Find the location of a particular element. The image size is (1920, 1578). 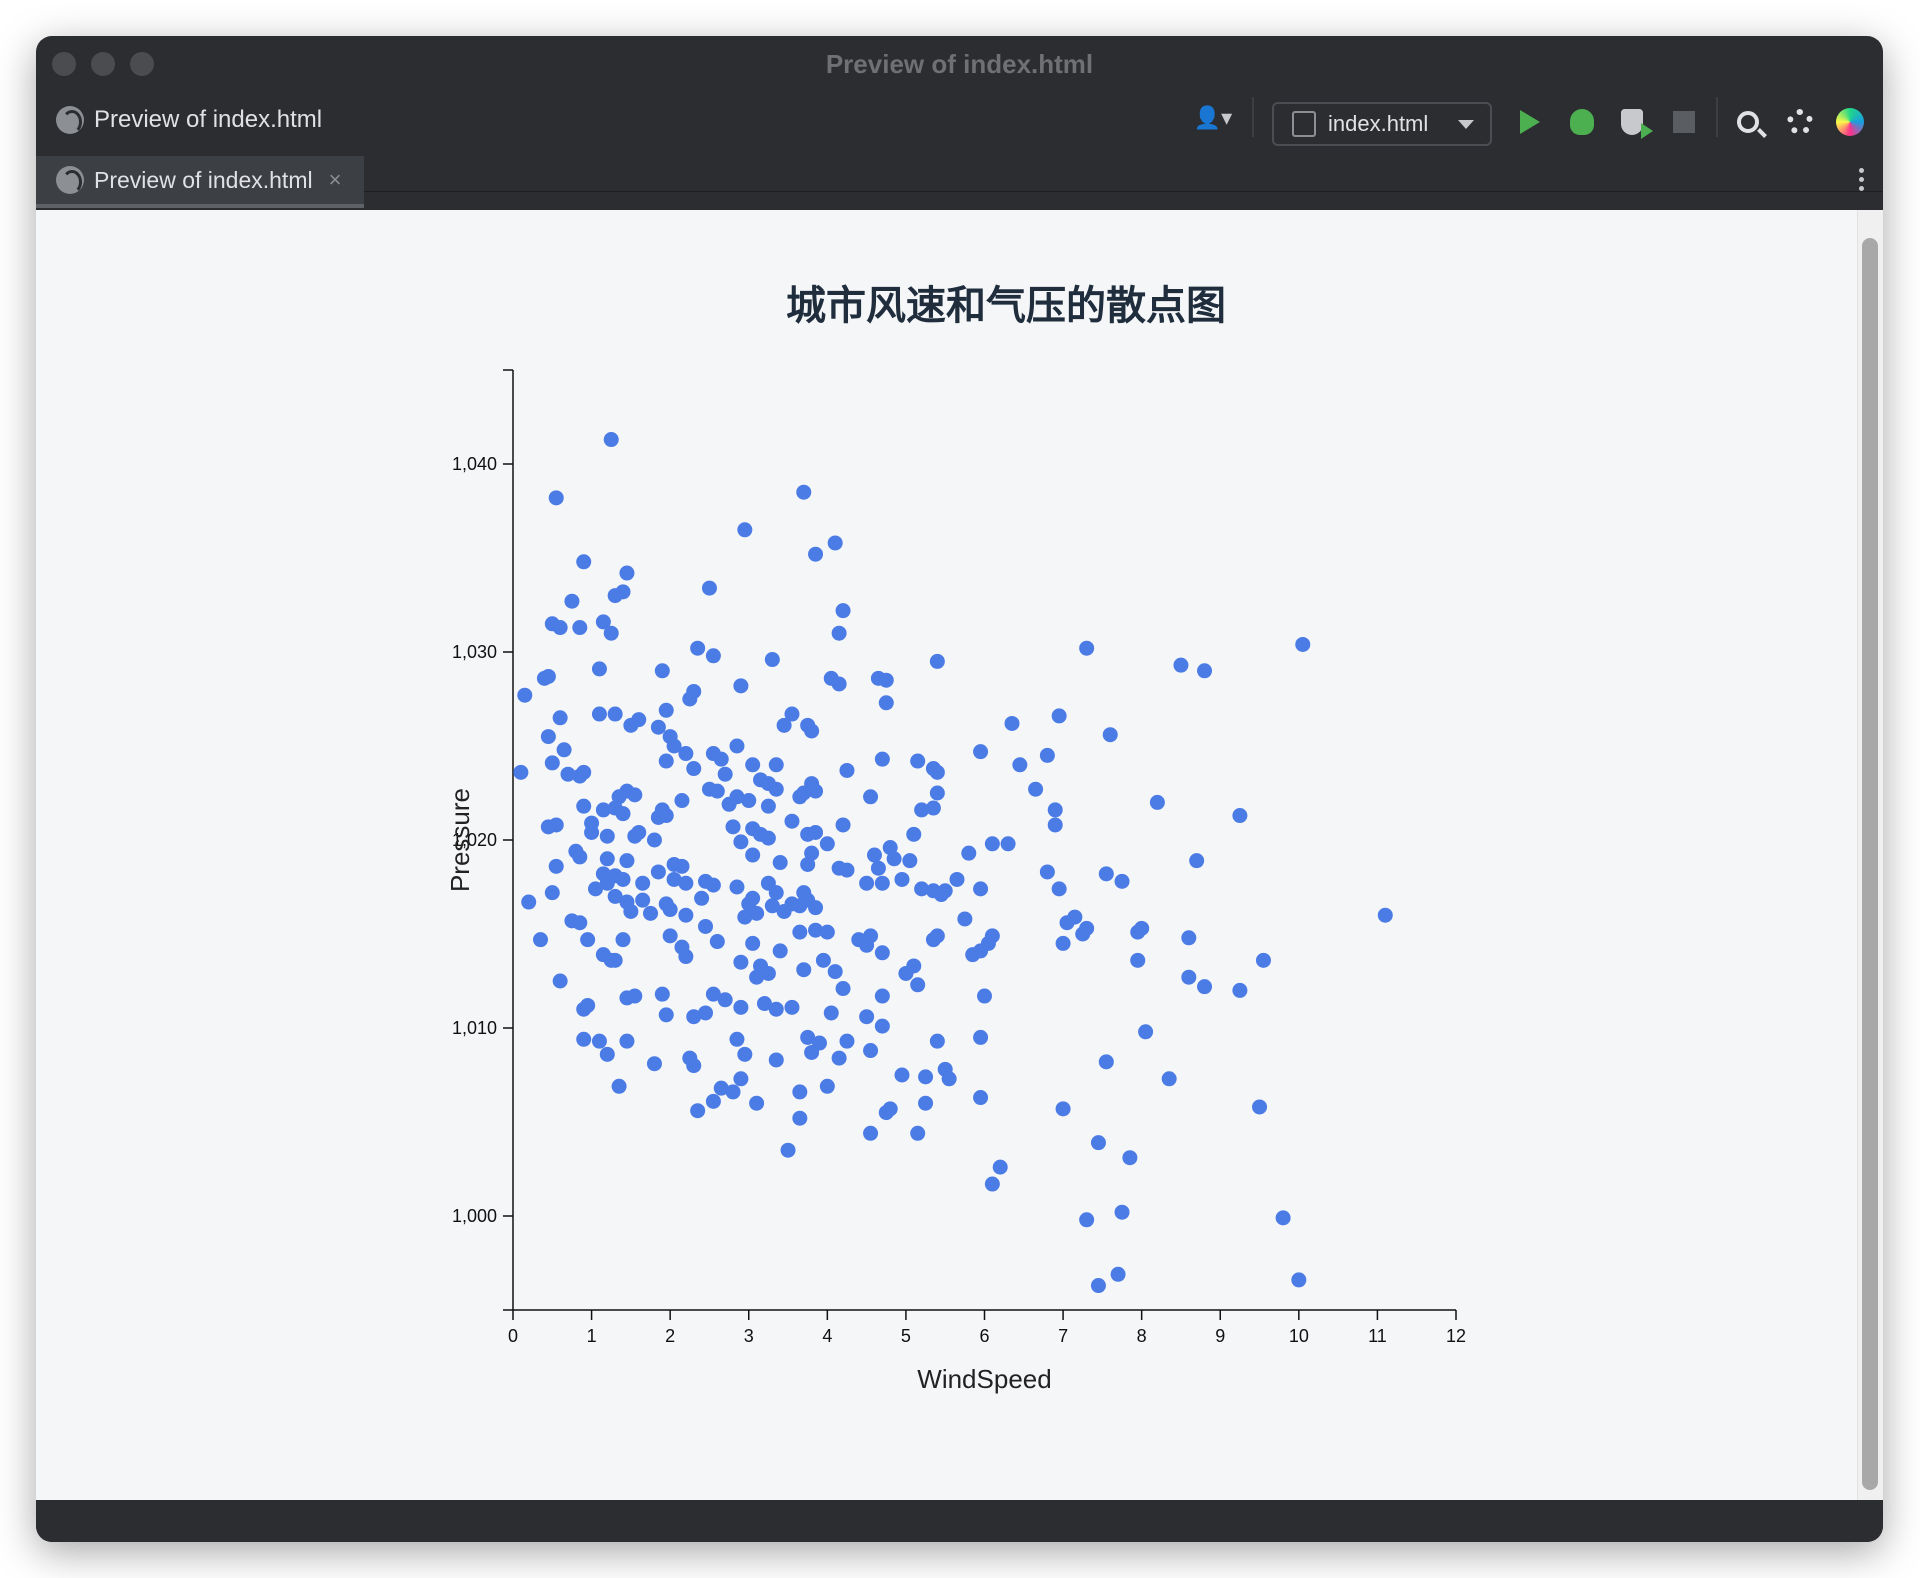

debug-button is located at coordinates (1582, 122).